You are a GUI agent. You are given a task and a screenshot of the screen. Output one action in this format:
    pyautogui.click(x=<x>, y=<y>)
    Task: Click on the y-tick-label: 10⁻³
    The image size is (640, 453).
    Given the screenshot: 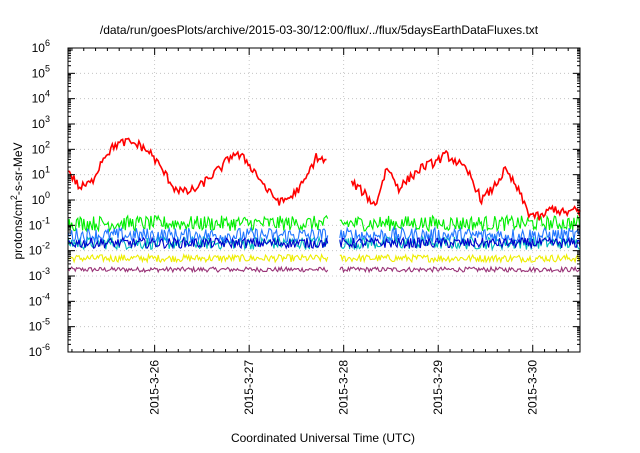 What is the action you would take?
    pyautogui.click(x=39, y=274)
    